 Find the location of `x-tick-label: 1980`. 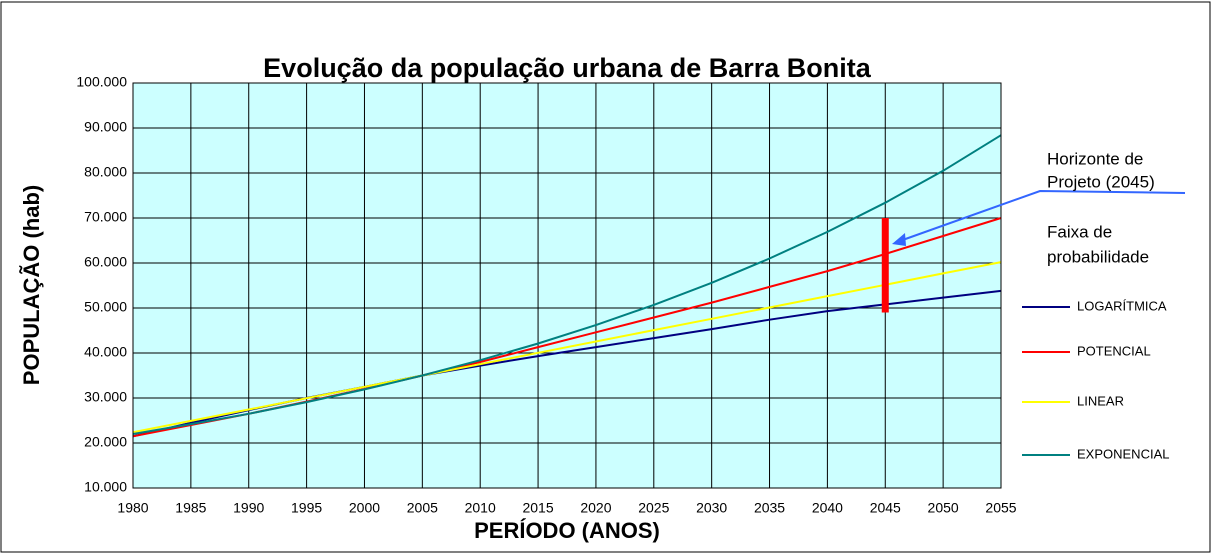

x-tick-label: 1980 is located at coordinates (132, 508).